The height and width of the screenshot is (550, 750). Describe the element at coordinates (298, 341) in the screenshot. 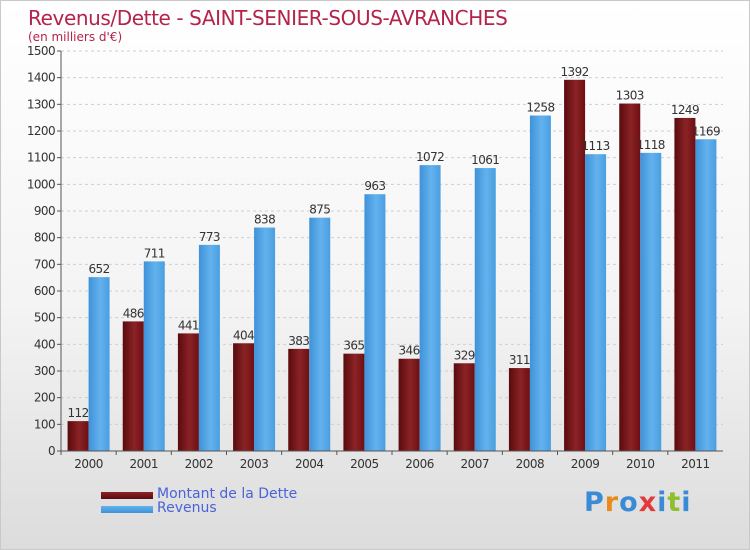

I see `data-label-dette: 383` at that location.